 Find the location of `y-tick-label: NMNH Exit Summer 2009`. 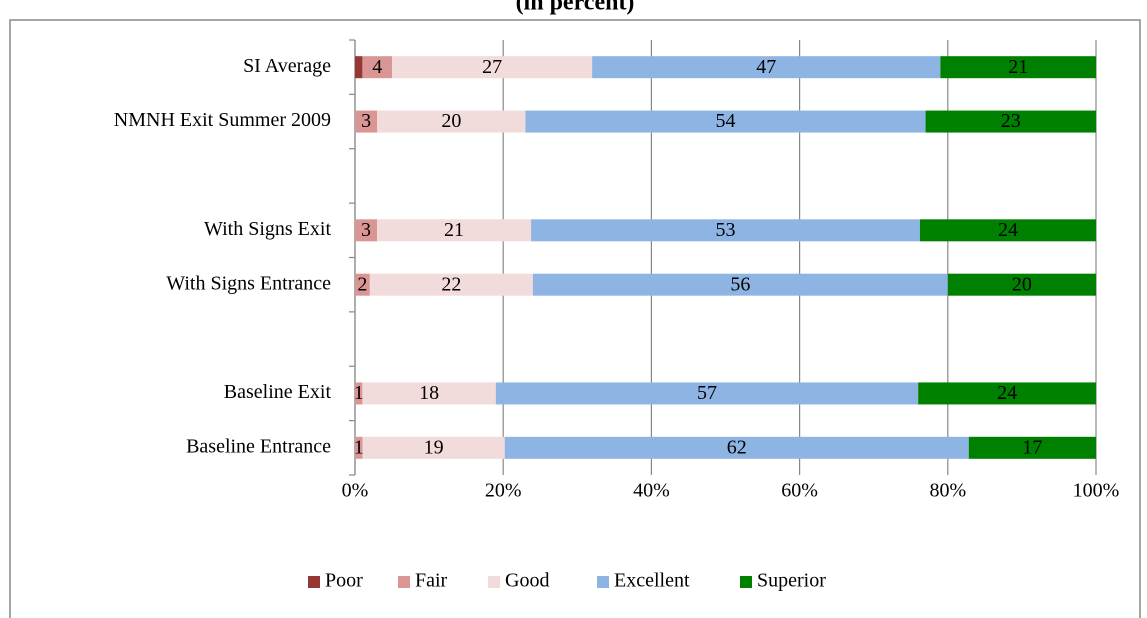

y-tick-label: NMNH Exit Summer 2009 is located at coordinates (222, 120).